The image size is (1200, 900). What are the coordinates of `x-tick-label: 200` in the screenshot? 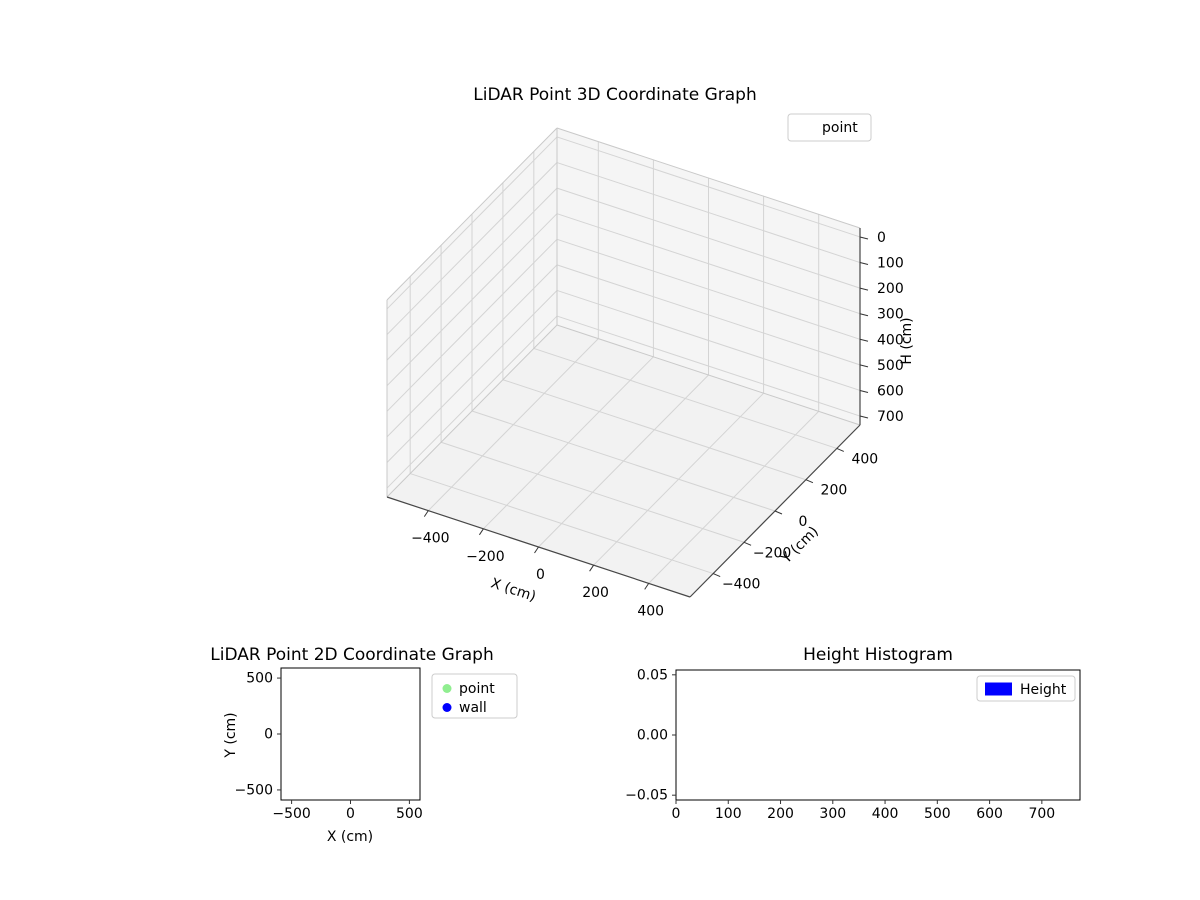 It's located at (595, 593).